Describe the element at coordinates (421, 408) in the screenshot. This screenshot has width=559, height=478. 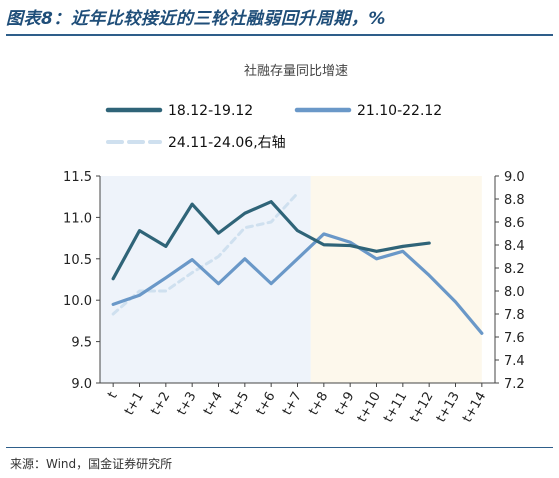
I see `x-tick-label: t+12` at that location.